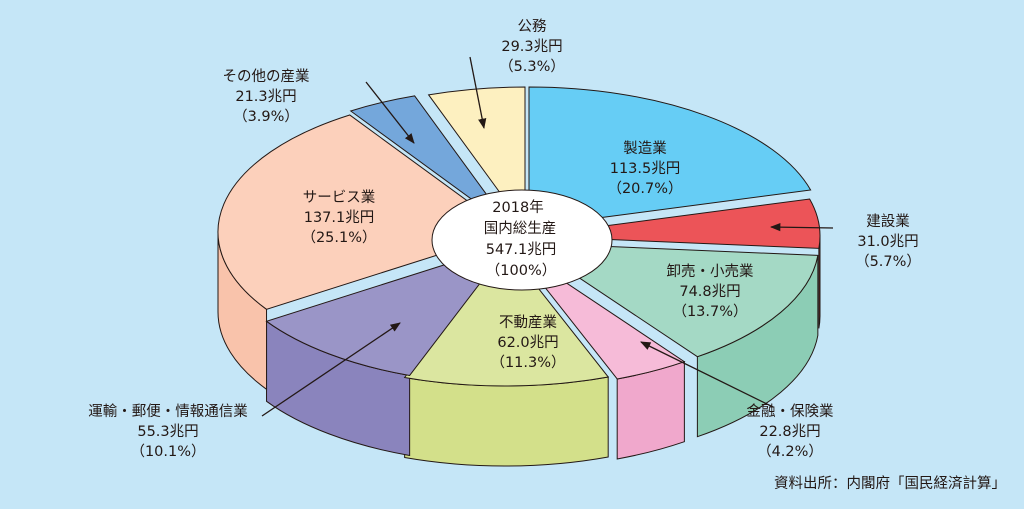 This screenshot has height=509, width=1024. What do you see at coordinates (521, 249) in the screenshot?
I see `center-label-total: 547.1兆円` at bounding box center [521, 249].